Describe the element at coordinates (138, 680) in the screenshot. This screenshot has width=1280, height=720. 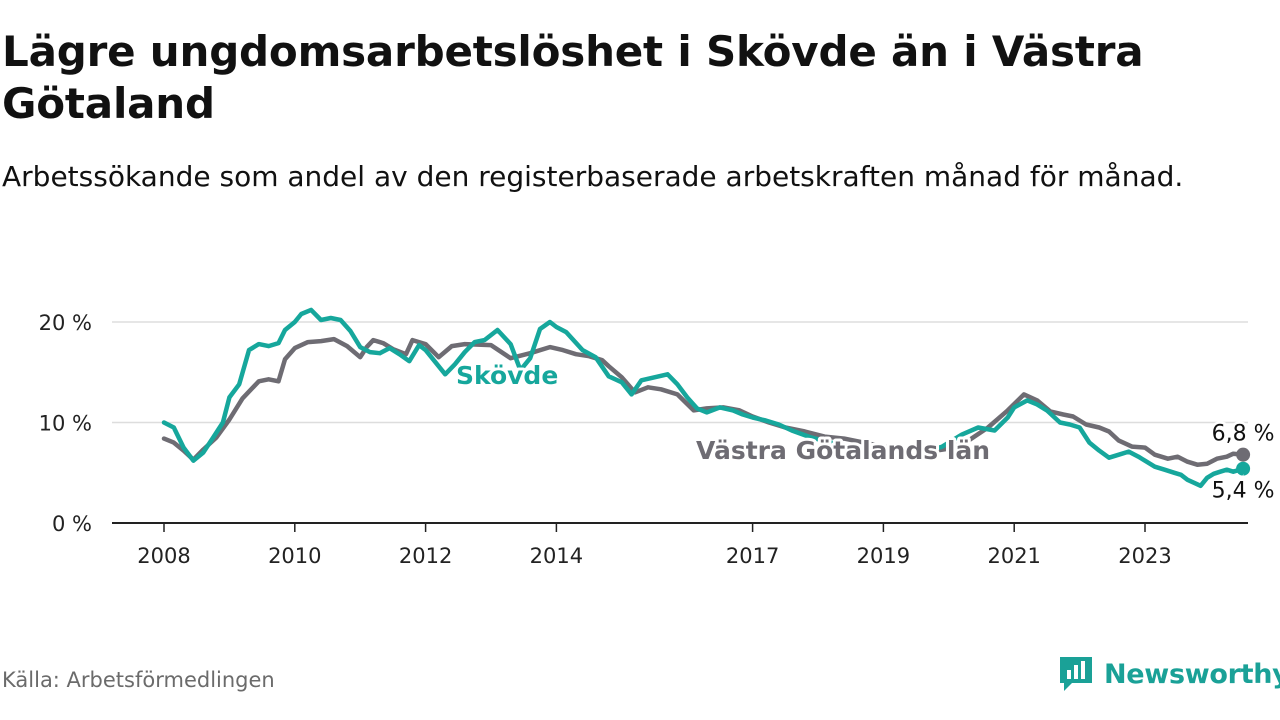
I see `source-note: Källa: Arbetsförmedlingen` at that location.